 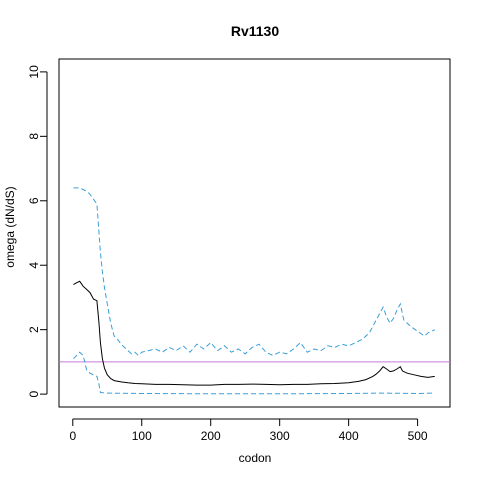 I want to click on y-tick-label: 8, so click(x=34, y=136).